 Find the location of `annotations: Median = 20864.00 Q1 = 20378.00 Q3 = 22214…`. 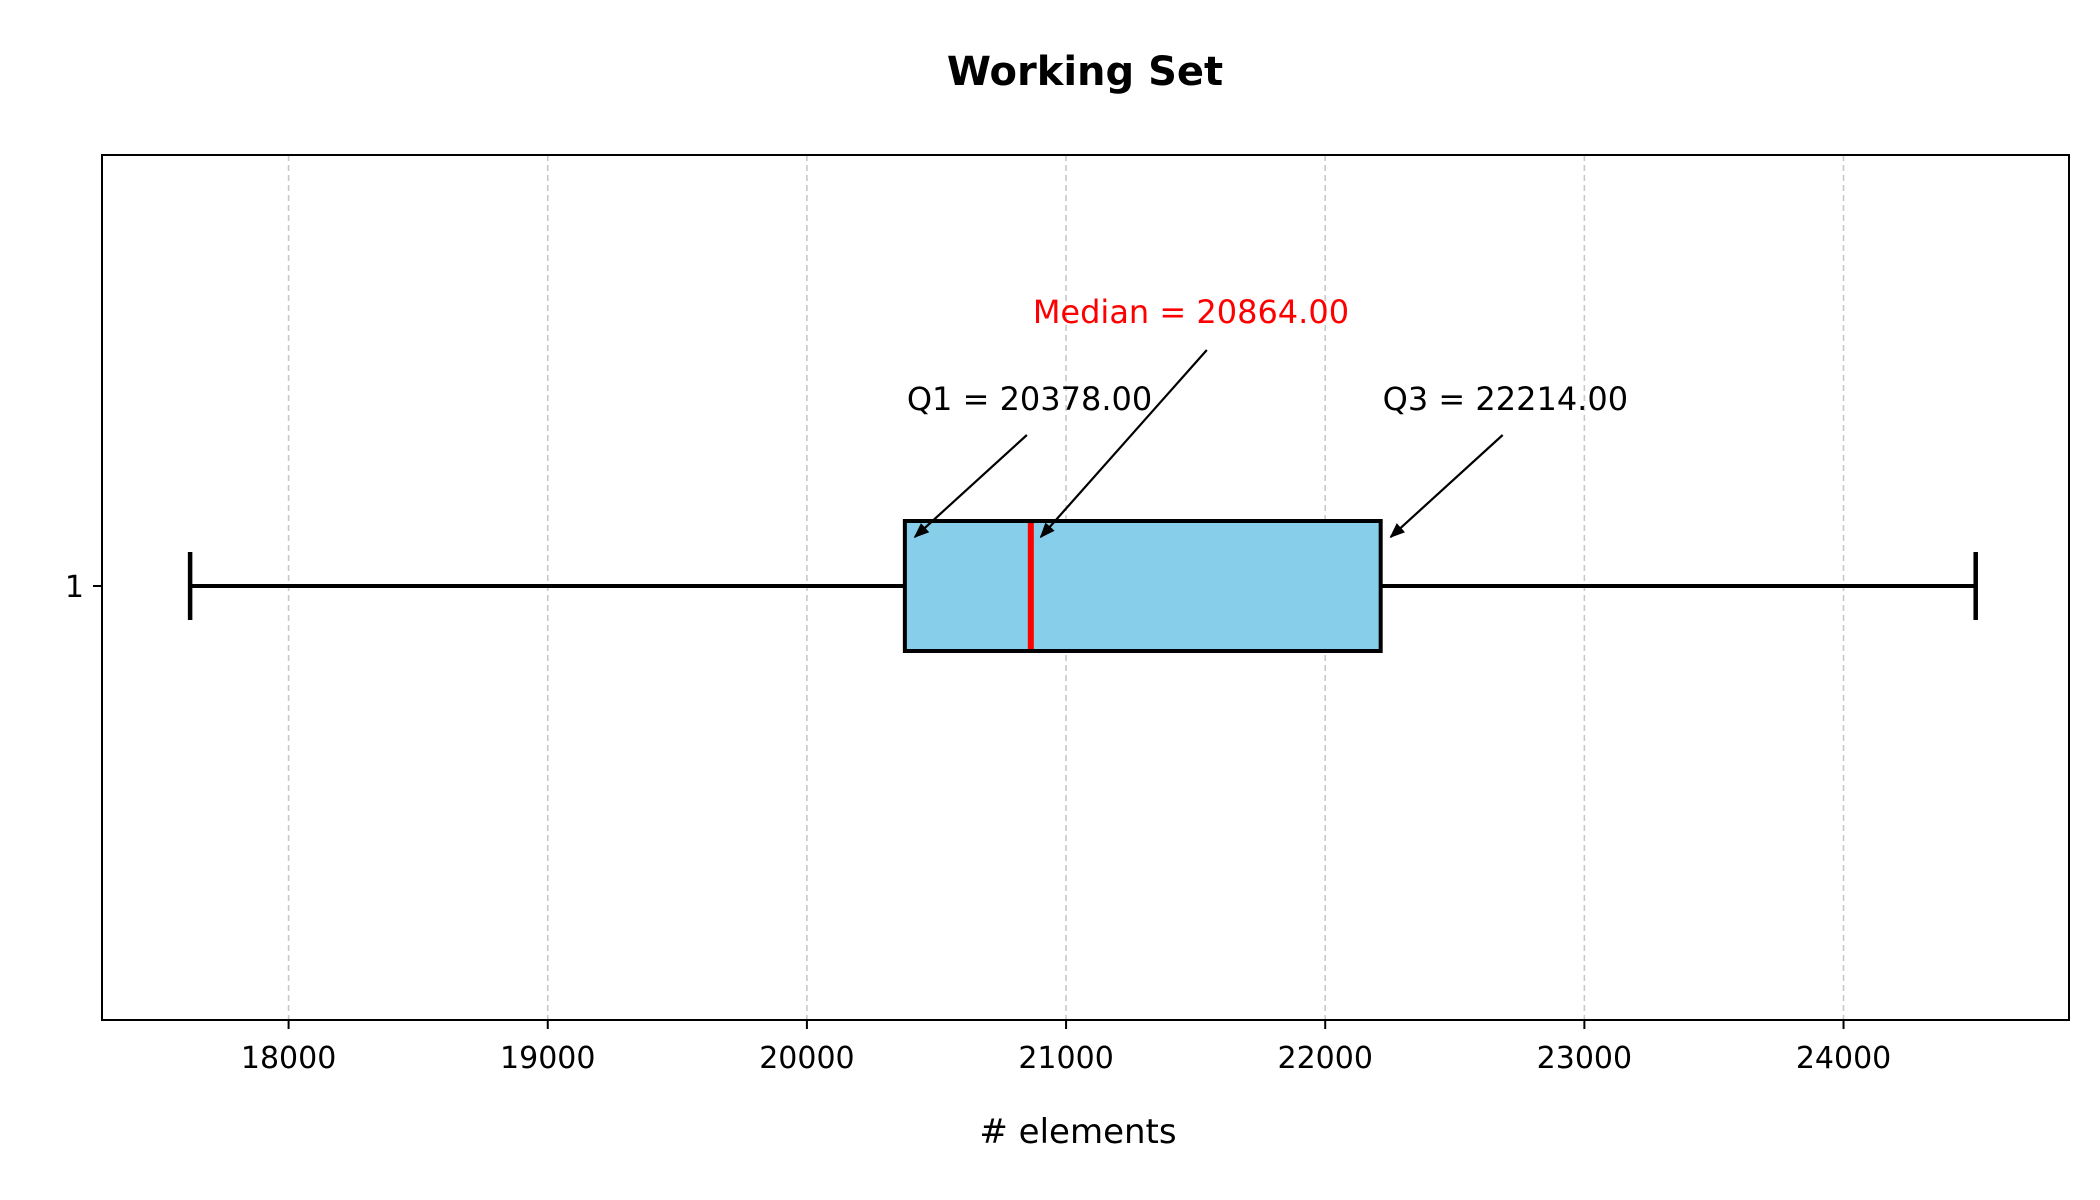

annotations: Median = 20864.00 Q1 = 20378.00 Q3 = 22214… is located at coordinates (1267, 416).